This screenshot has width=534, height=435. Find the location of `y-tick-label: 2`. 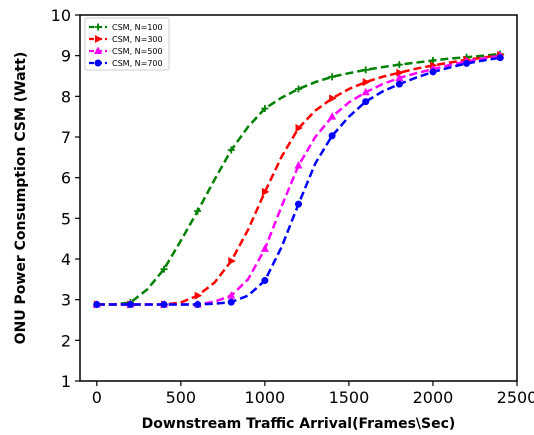

y-tick-label: 2 is located at coordinates (66, 340).